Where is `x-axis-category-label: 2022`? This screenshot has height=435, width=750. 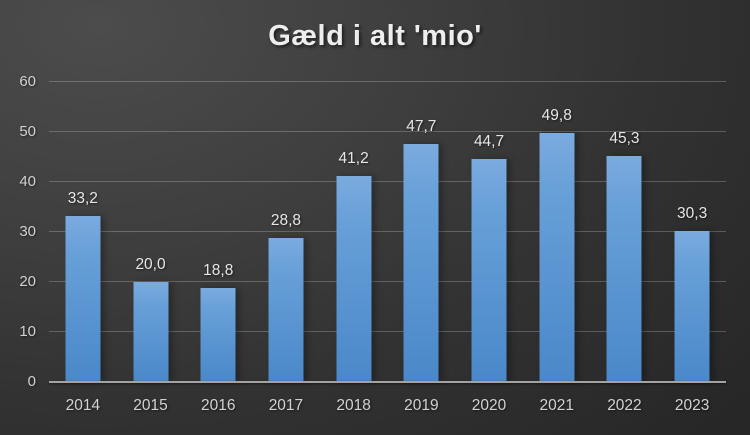 x-axis-category-label: 2022 is located at coordinates (624, 405).